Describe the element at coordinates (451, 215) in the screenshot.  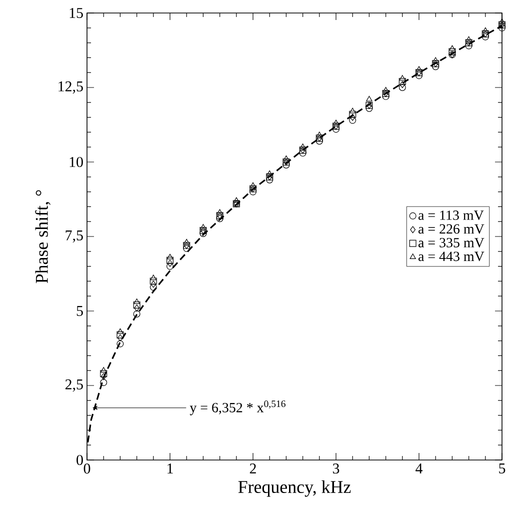
I see `legend-label: a = 113 mV` at that location.